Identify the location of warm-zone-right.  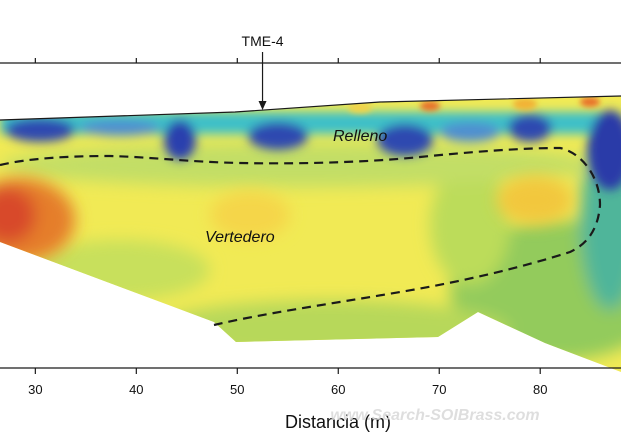
(535, 200).